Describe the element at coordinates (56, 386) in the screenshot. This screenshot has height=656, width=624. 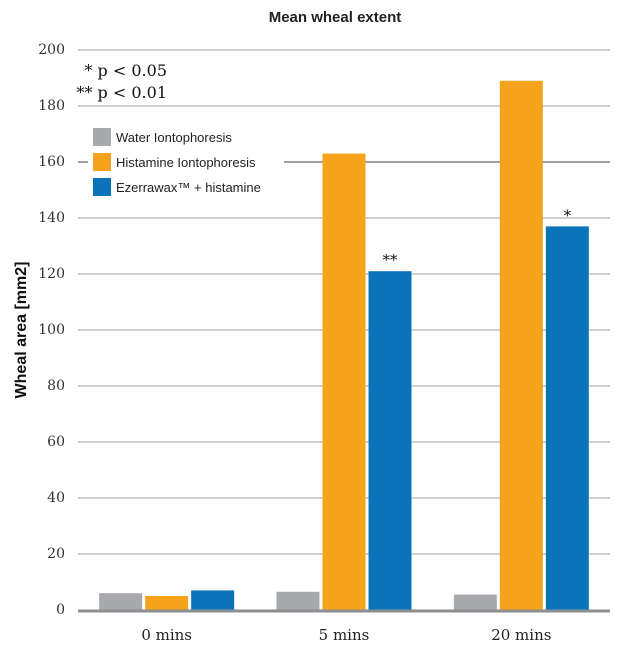
I see `y-tick-80: 80` at that location.